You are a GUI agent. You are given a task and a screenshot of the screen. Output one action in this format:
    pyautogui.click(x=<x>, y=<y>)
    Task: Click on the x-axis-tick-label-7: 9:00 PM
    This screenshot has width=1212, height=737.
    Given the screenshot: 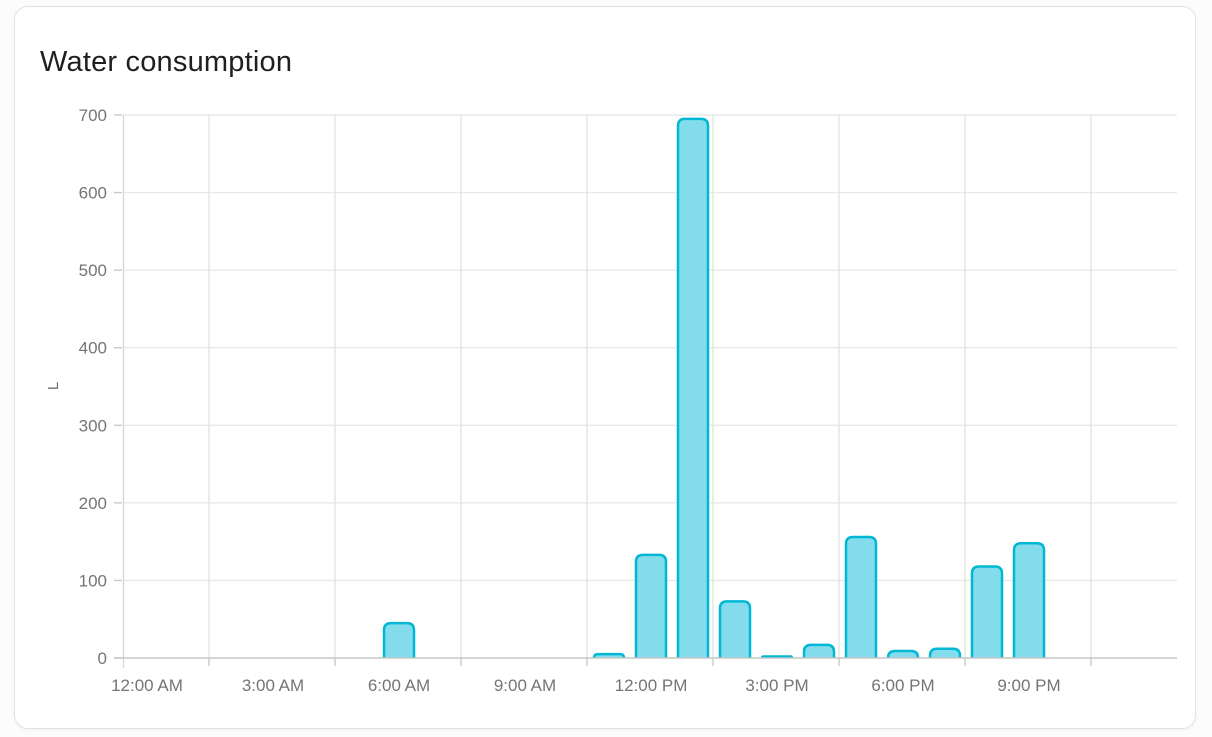 What is the action you would take?
    pyautogui.click(x=1028, y=685)
    